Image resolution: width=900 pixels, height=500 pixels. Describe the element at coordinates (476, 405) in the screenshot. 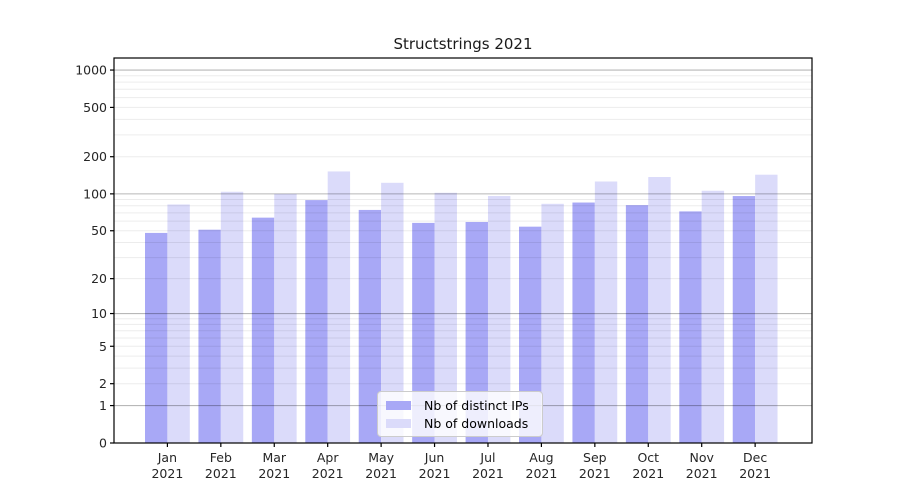

I see `legend-label-distinct-ips: Nb of distinct IPs` at that location.